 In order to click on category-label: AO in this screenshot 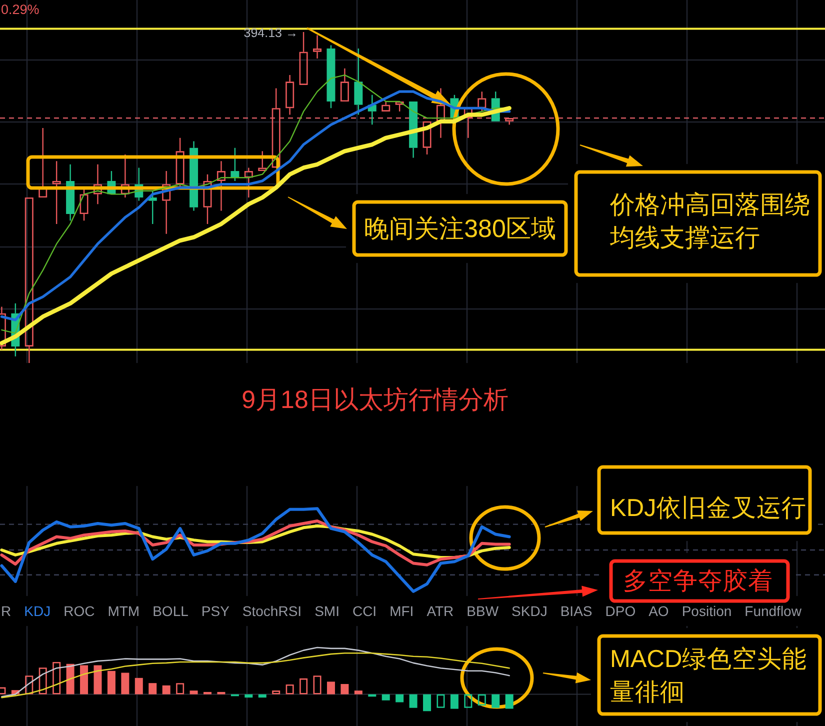, I will do `click(658, 611)`.